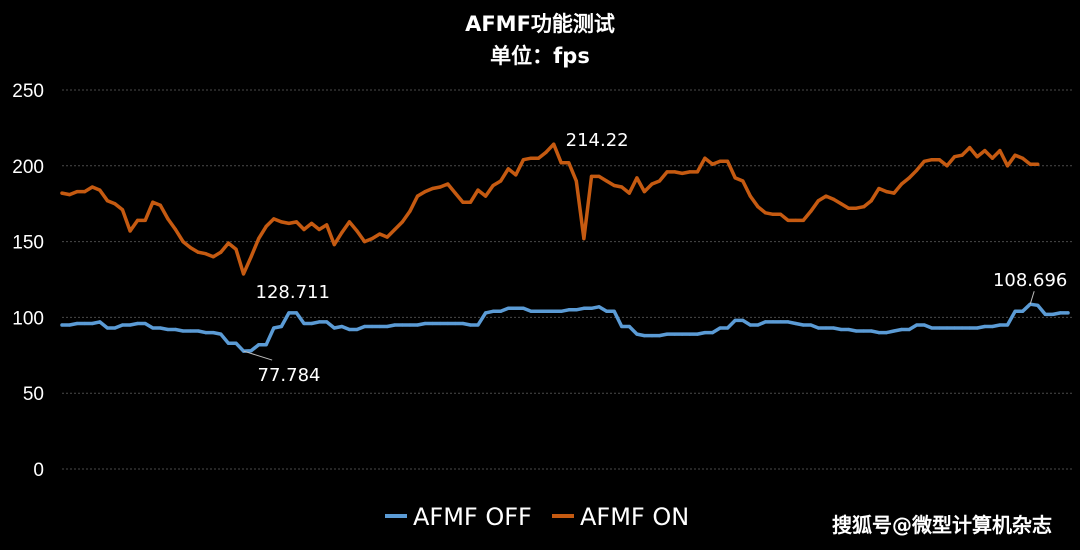 The width and height of the screenshot is (1080, 550). I want to click on data-label-leader, so click(258, 355).